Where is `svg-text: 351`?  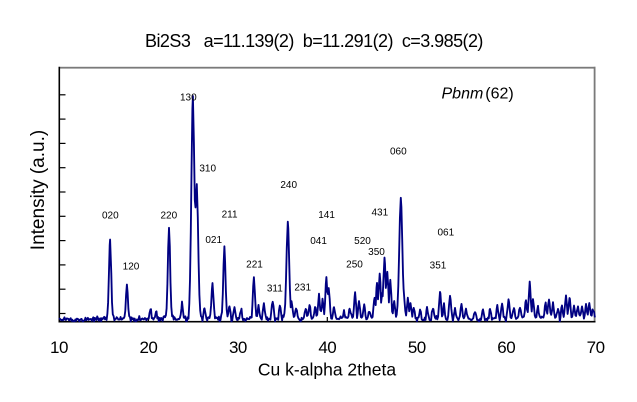 svg-text: 351 is located at coordinates (438, 265).